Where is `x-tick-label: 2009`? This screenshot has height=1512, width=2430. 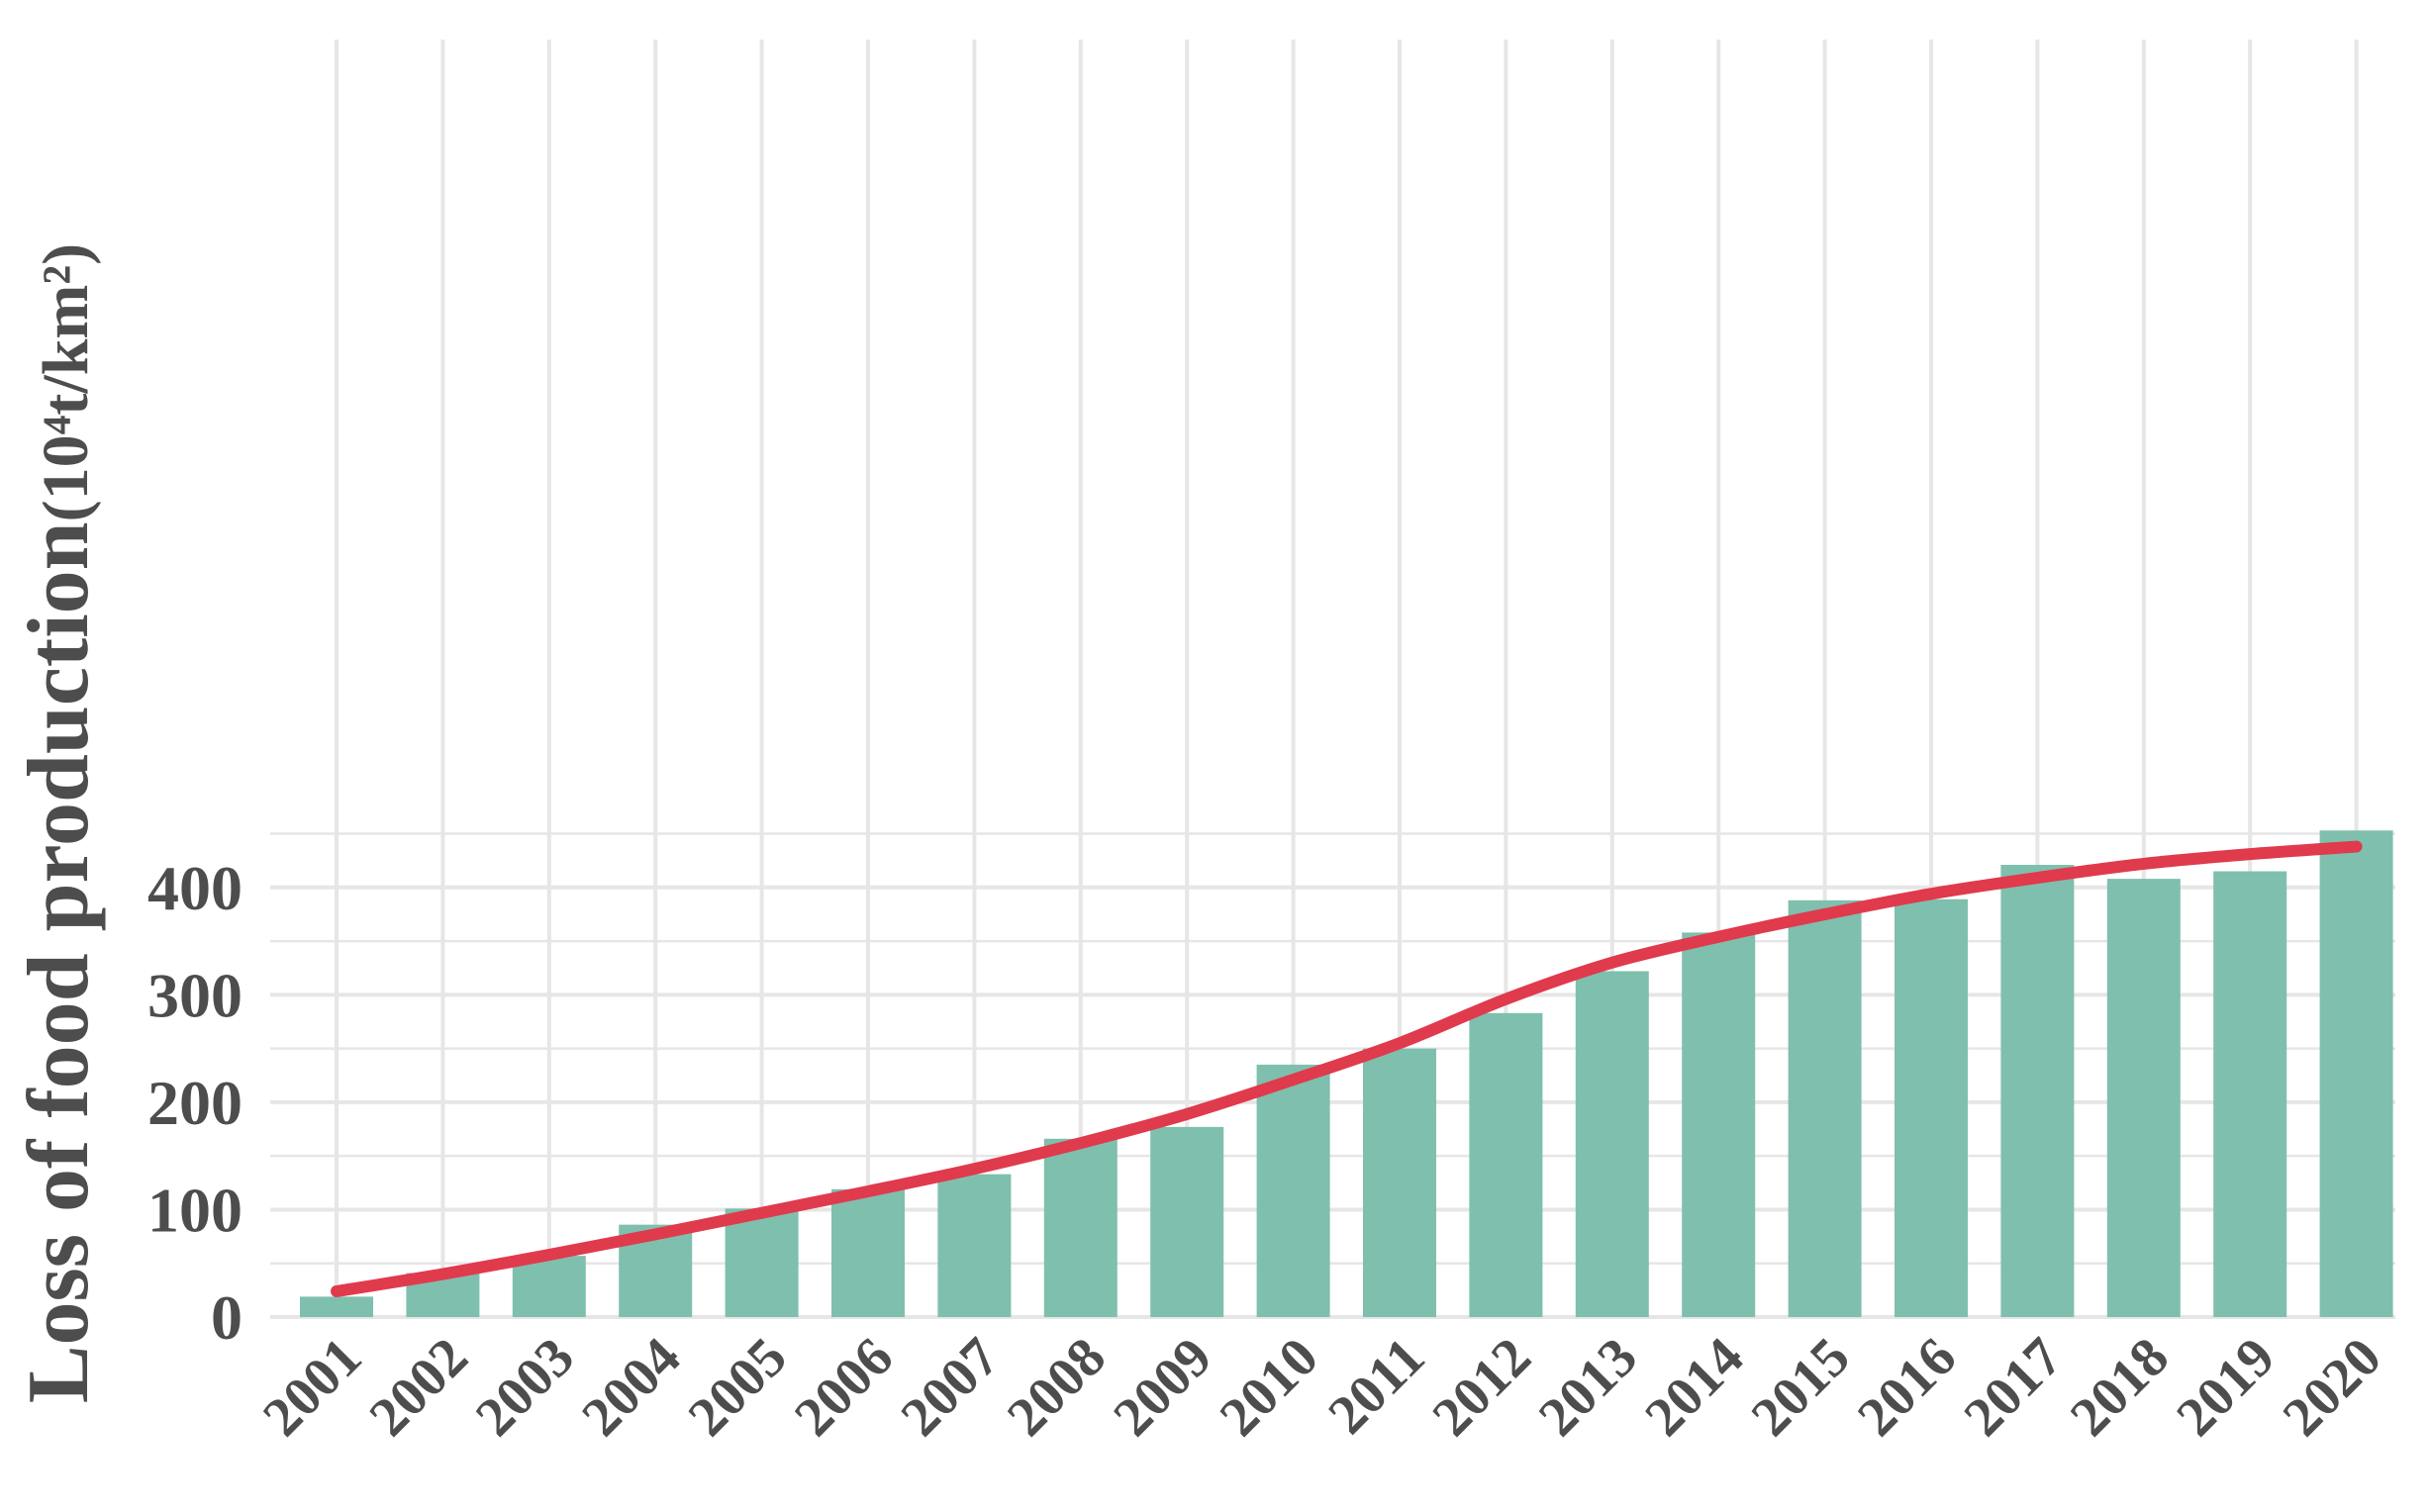 x-tick-label: 2009 is located at coordinates (1162, 1387).